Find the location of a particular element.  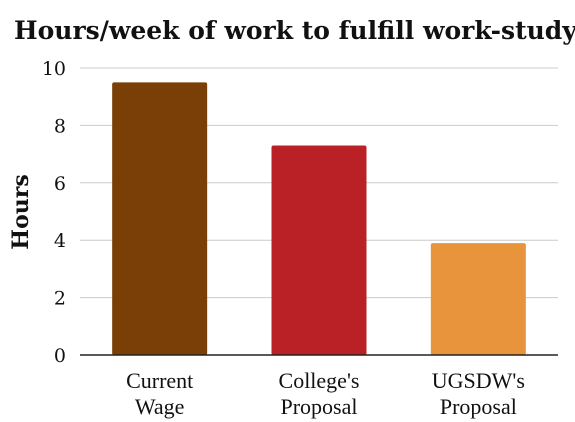

y-tick-label: 6 is located at coordinates (60, 184).